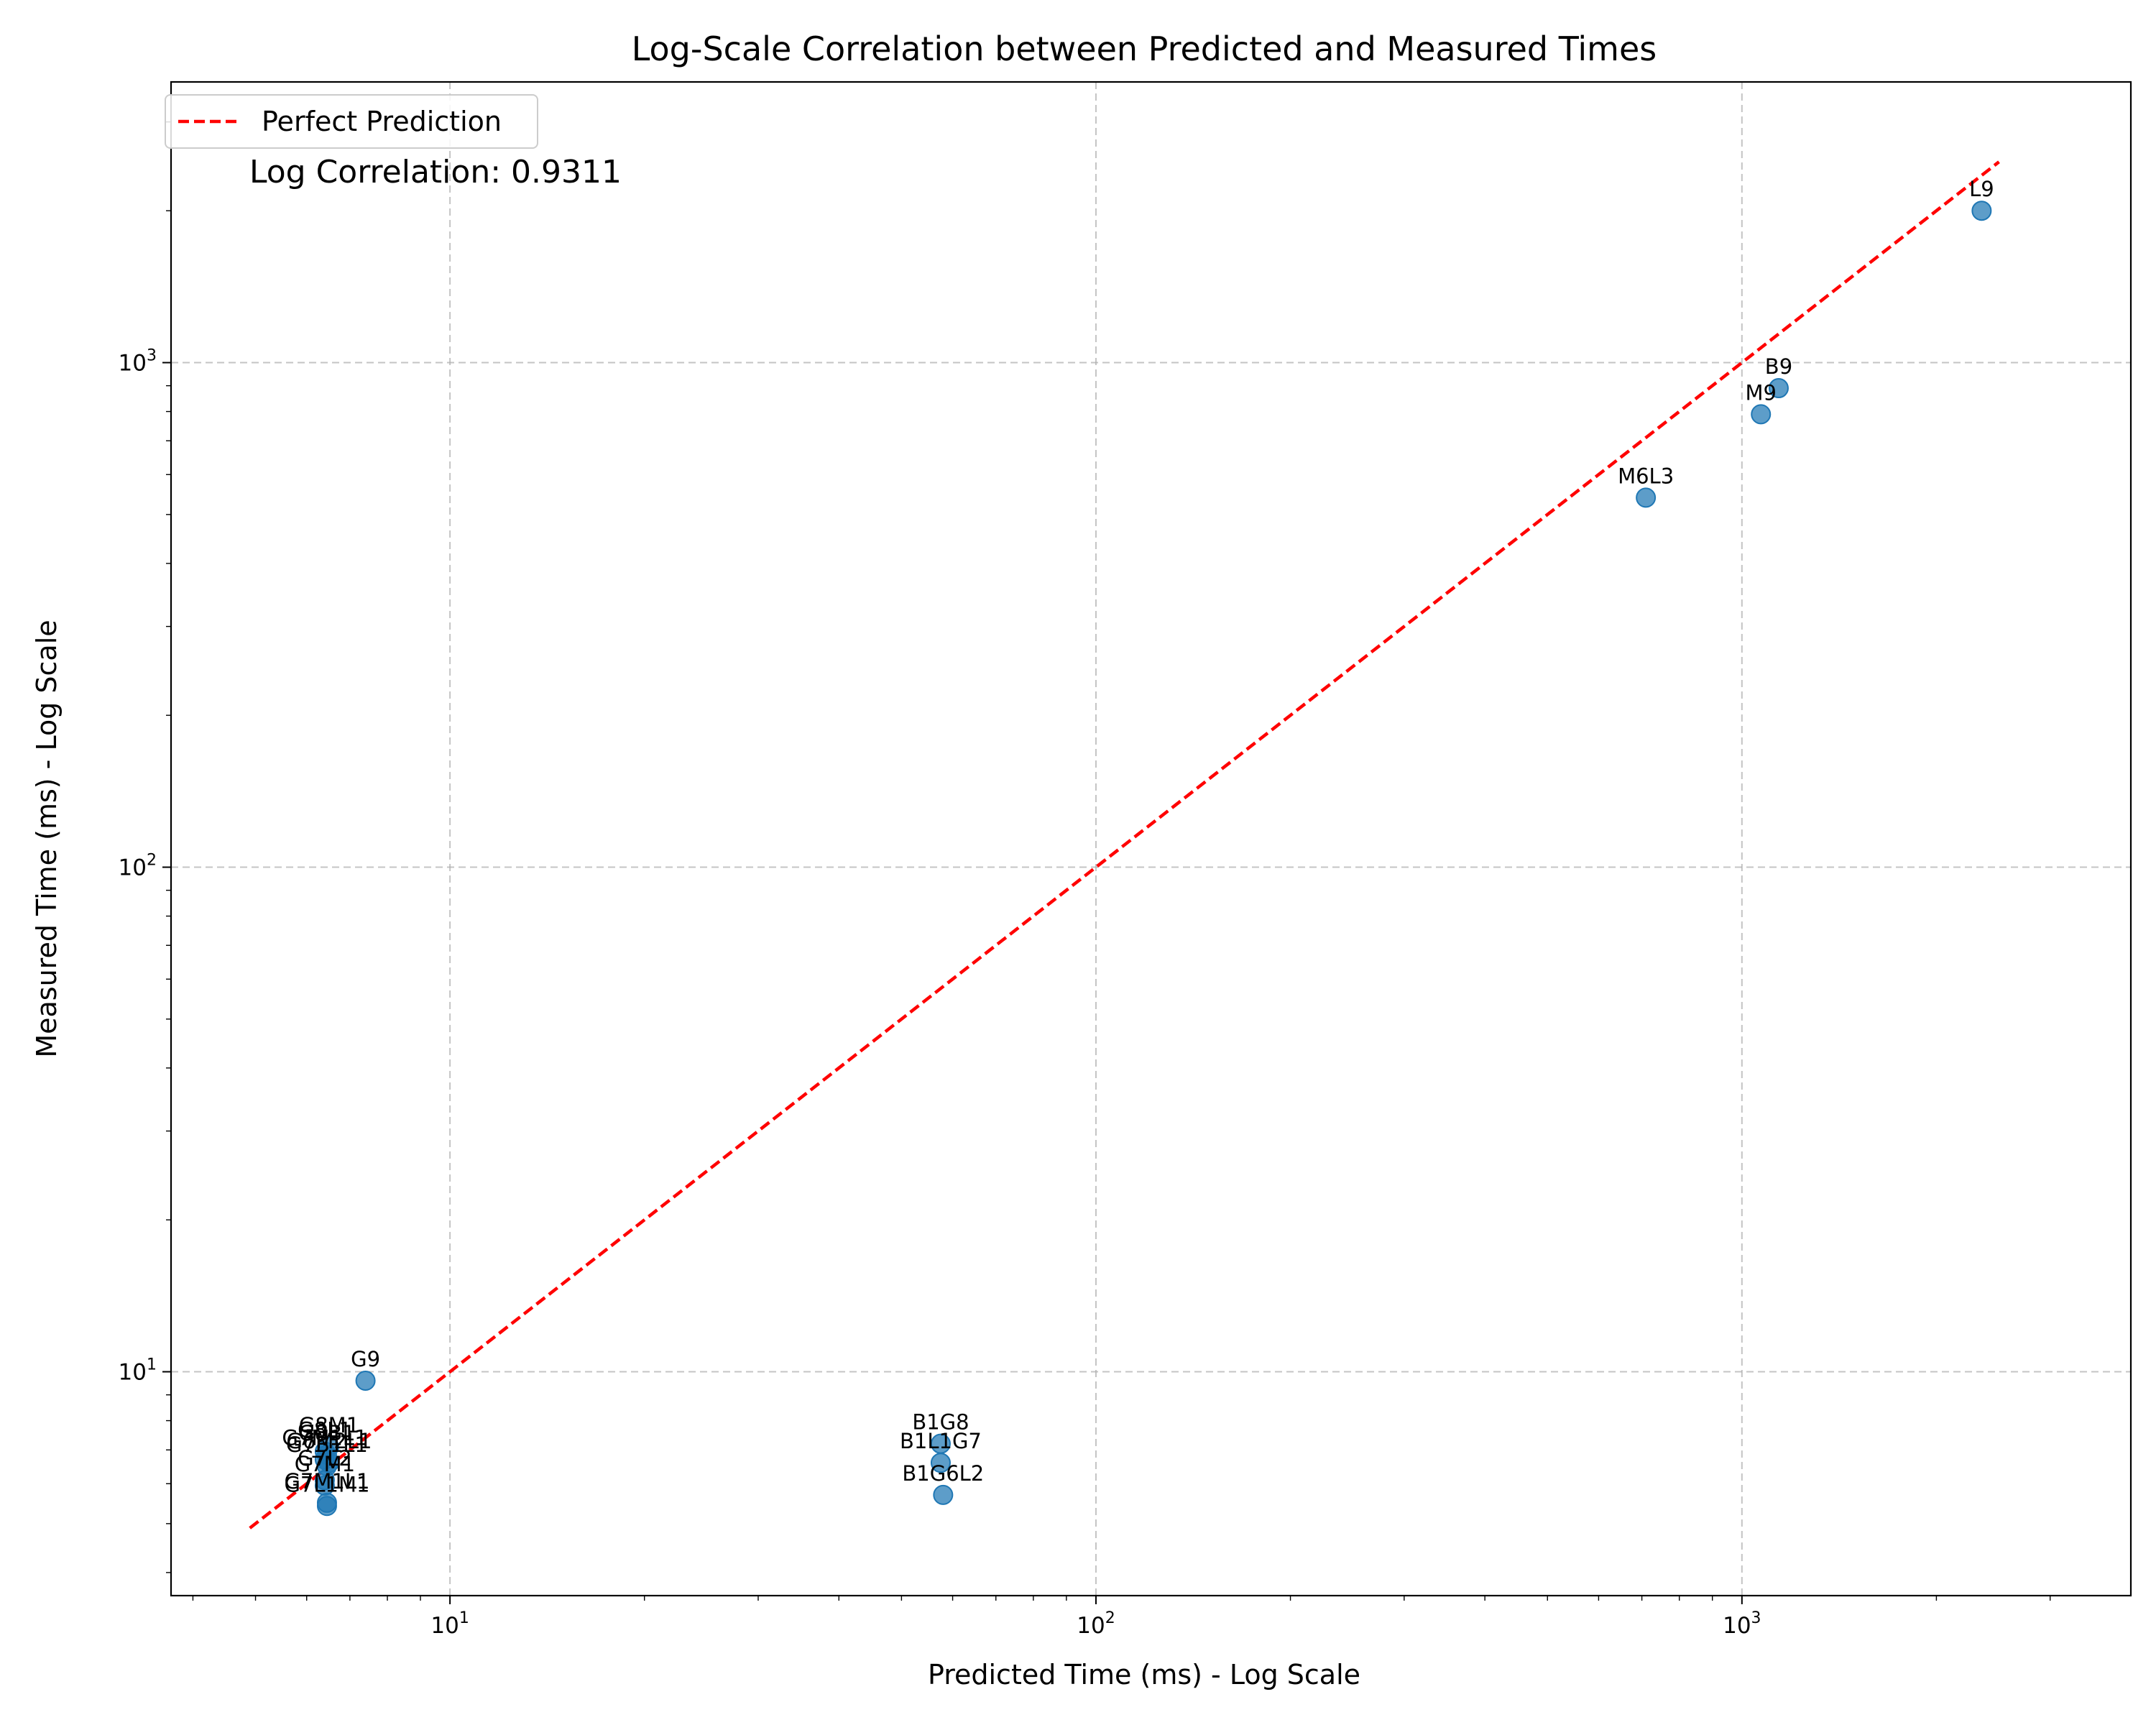 The width and height of the screenshot is (2156, 1725). I want to click on y-tick-label: 10², so click(138, 866).